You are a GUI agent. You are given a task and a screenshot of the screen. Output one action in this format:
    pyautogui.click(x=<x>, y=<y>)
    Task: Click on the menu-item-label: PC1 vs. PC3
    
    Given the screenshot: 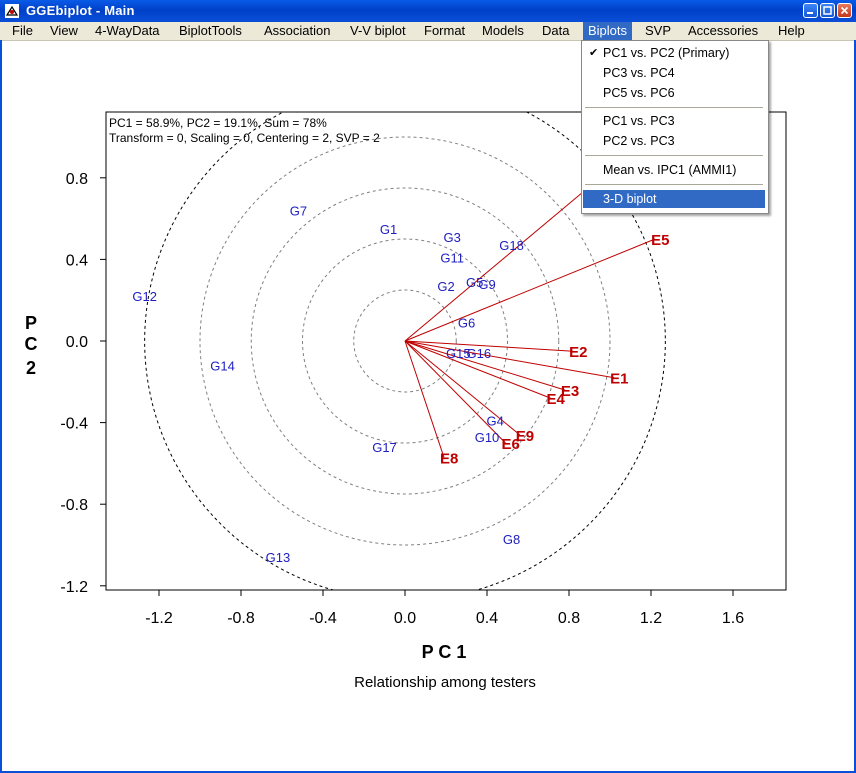 What is the action you would take?
    pyautogui.click(x=639, y=121)
    